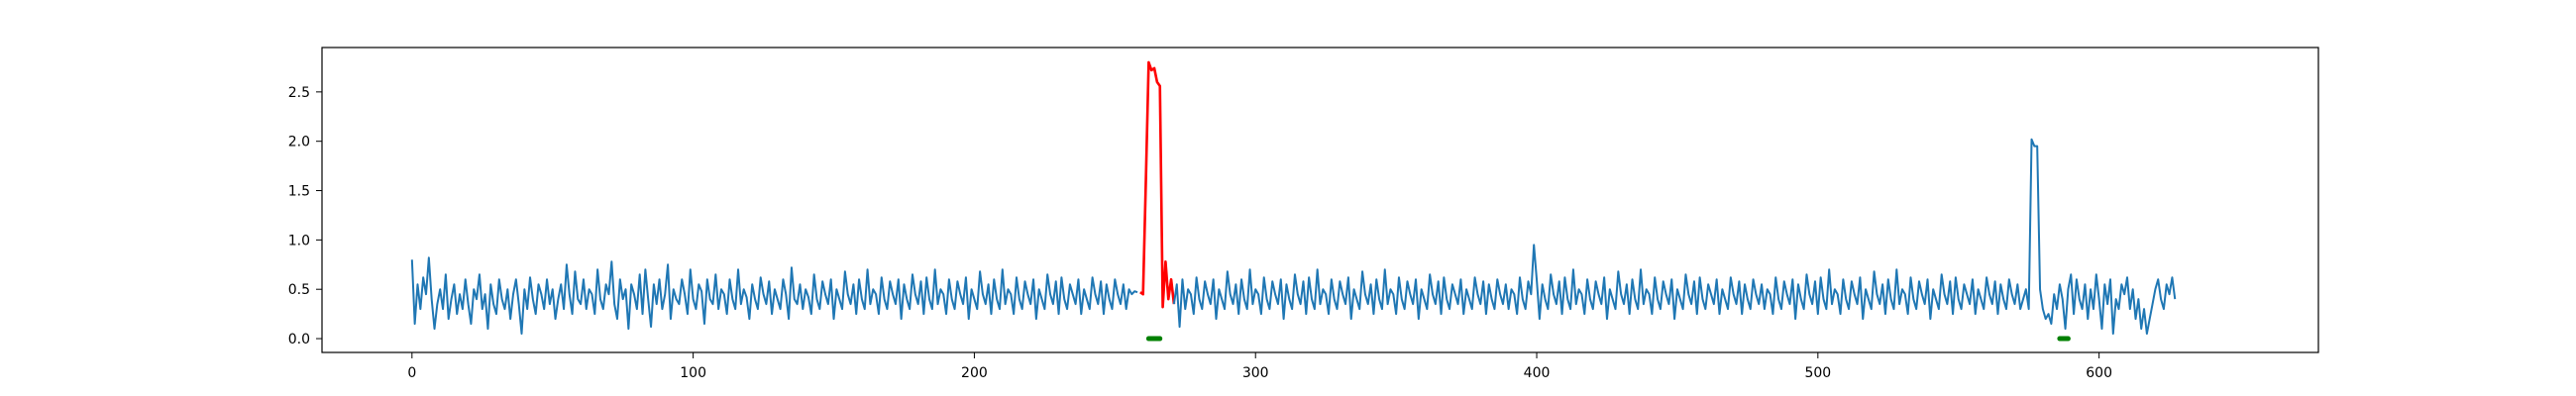 Image resolution: width=2576 pixels, height=396 pixels. Describe the element at coordinates (1255, 373) in the screenshot. I see `x-tick-label: 300` at that location.